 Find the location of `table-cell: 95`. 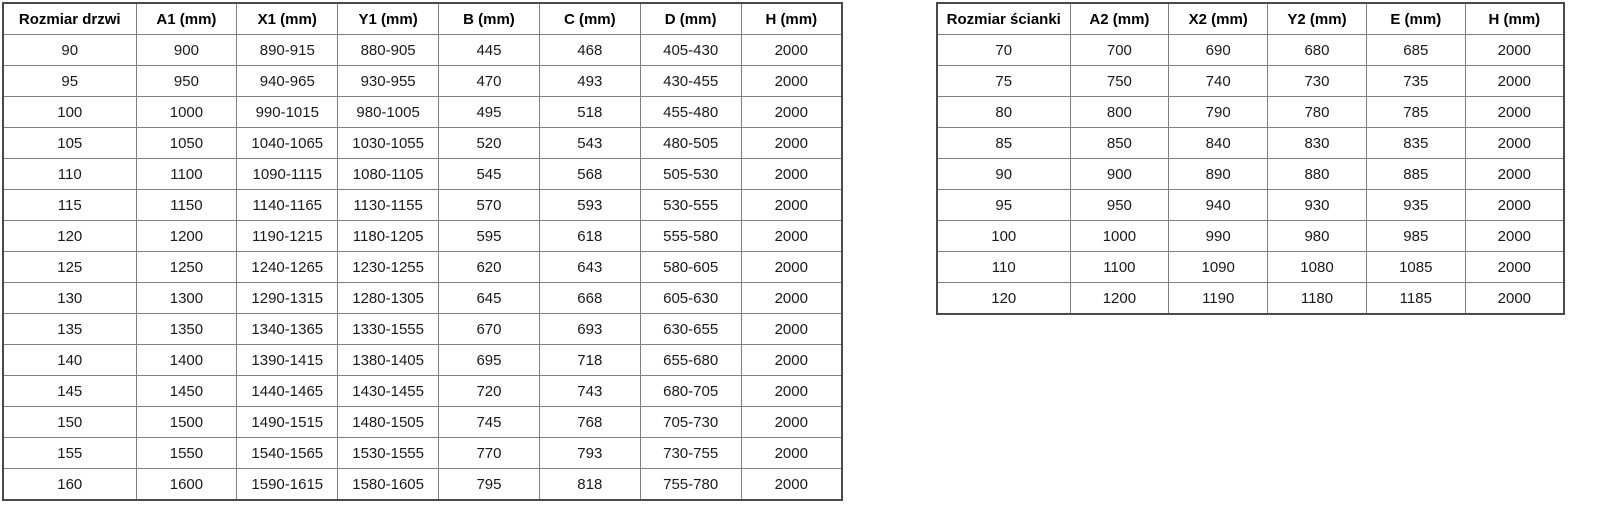

table-cell: 95 is located at coordinates (1003, 205).